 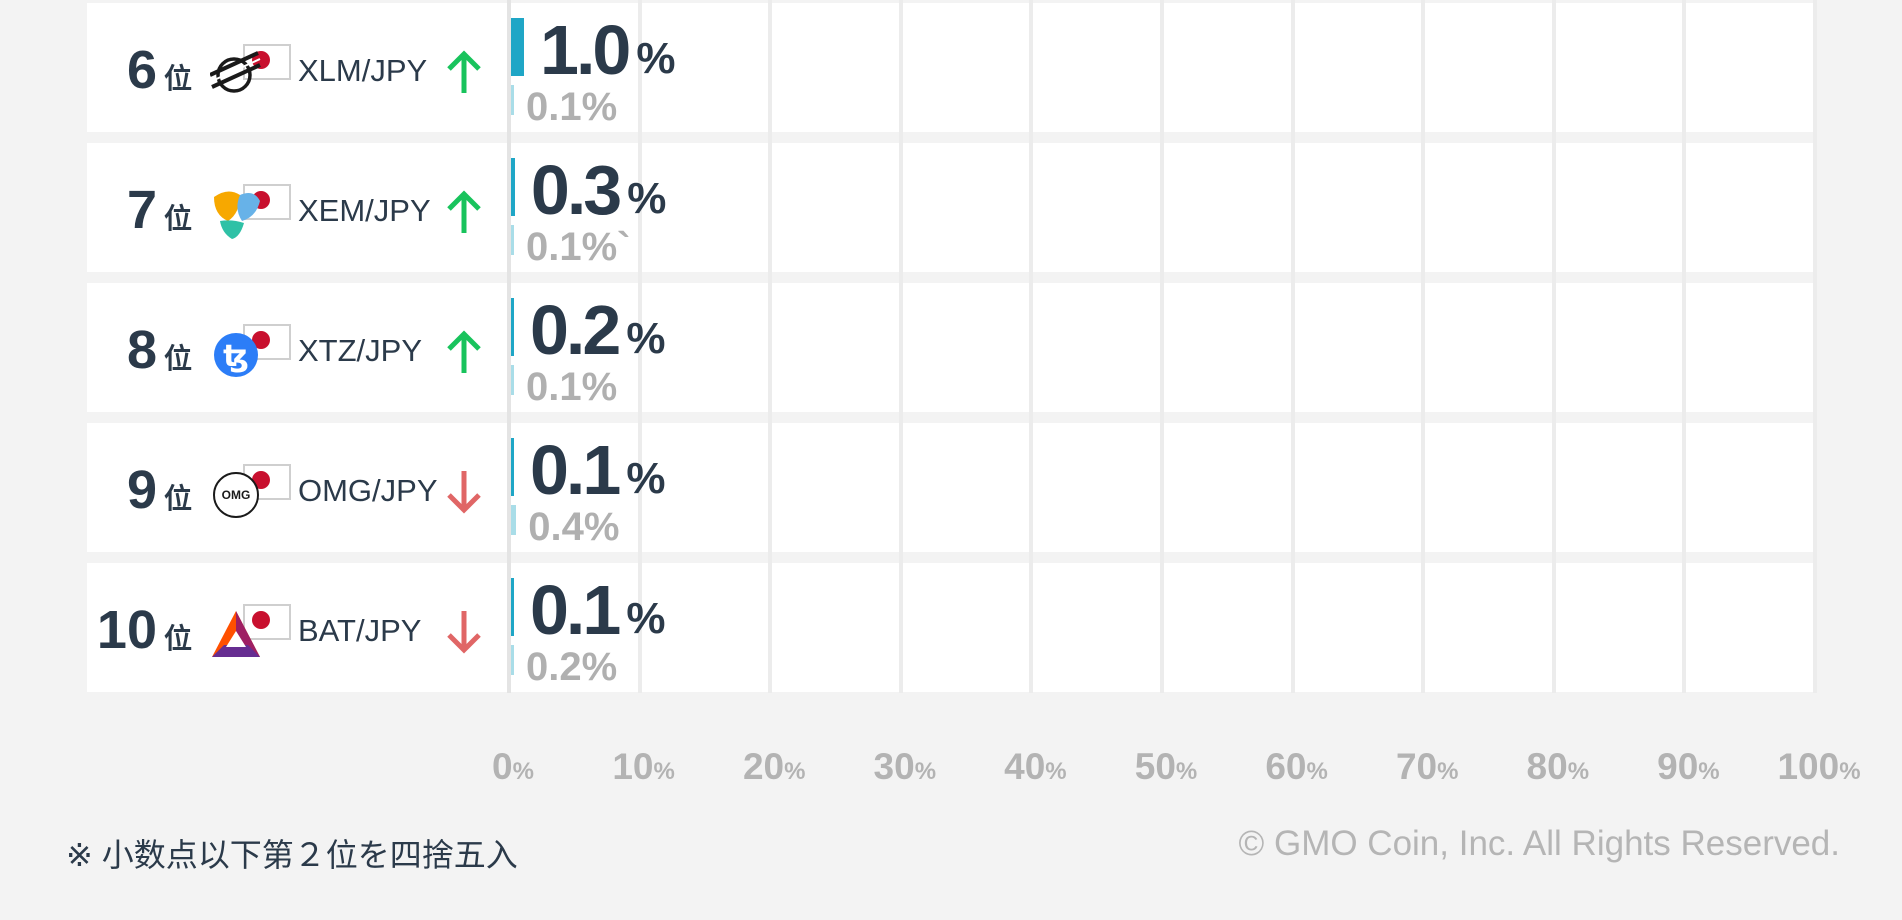 What do you see at coordinates (236, 356) in the screenshot?
I see `svg-text: ꜩ` at bounding box center [236, 356].